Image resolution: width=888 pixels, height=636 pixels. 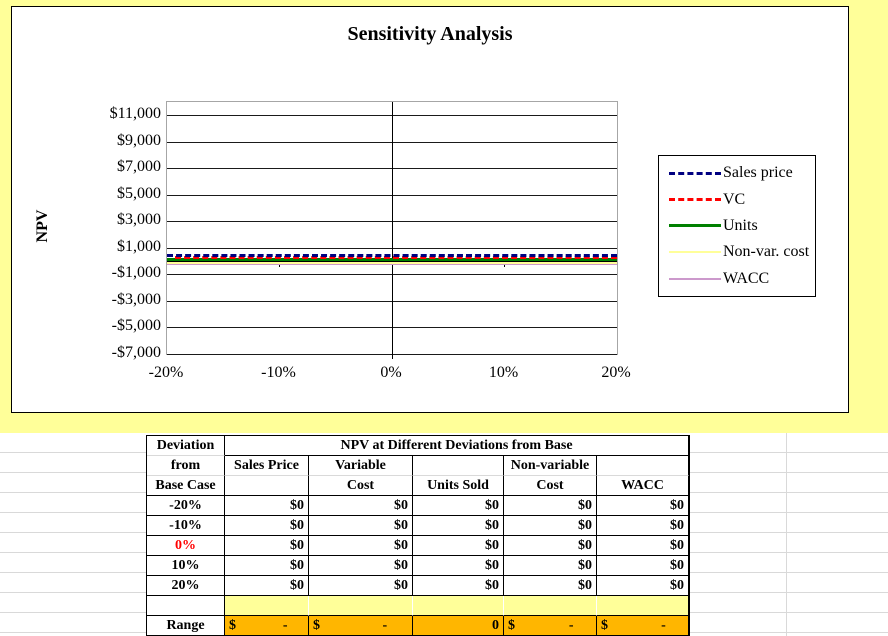 I want to click on deviation-label: 10%, so click(x=186, y=566).